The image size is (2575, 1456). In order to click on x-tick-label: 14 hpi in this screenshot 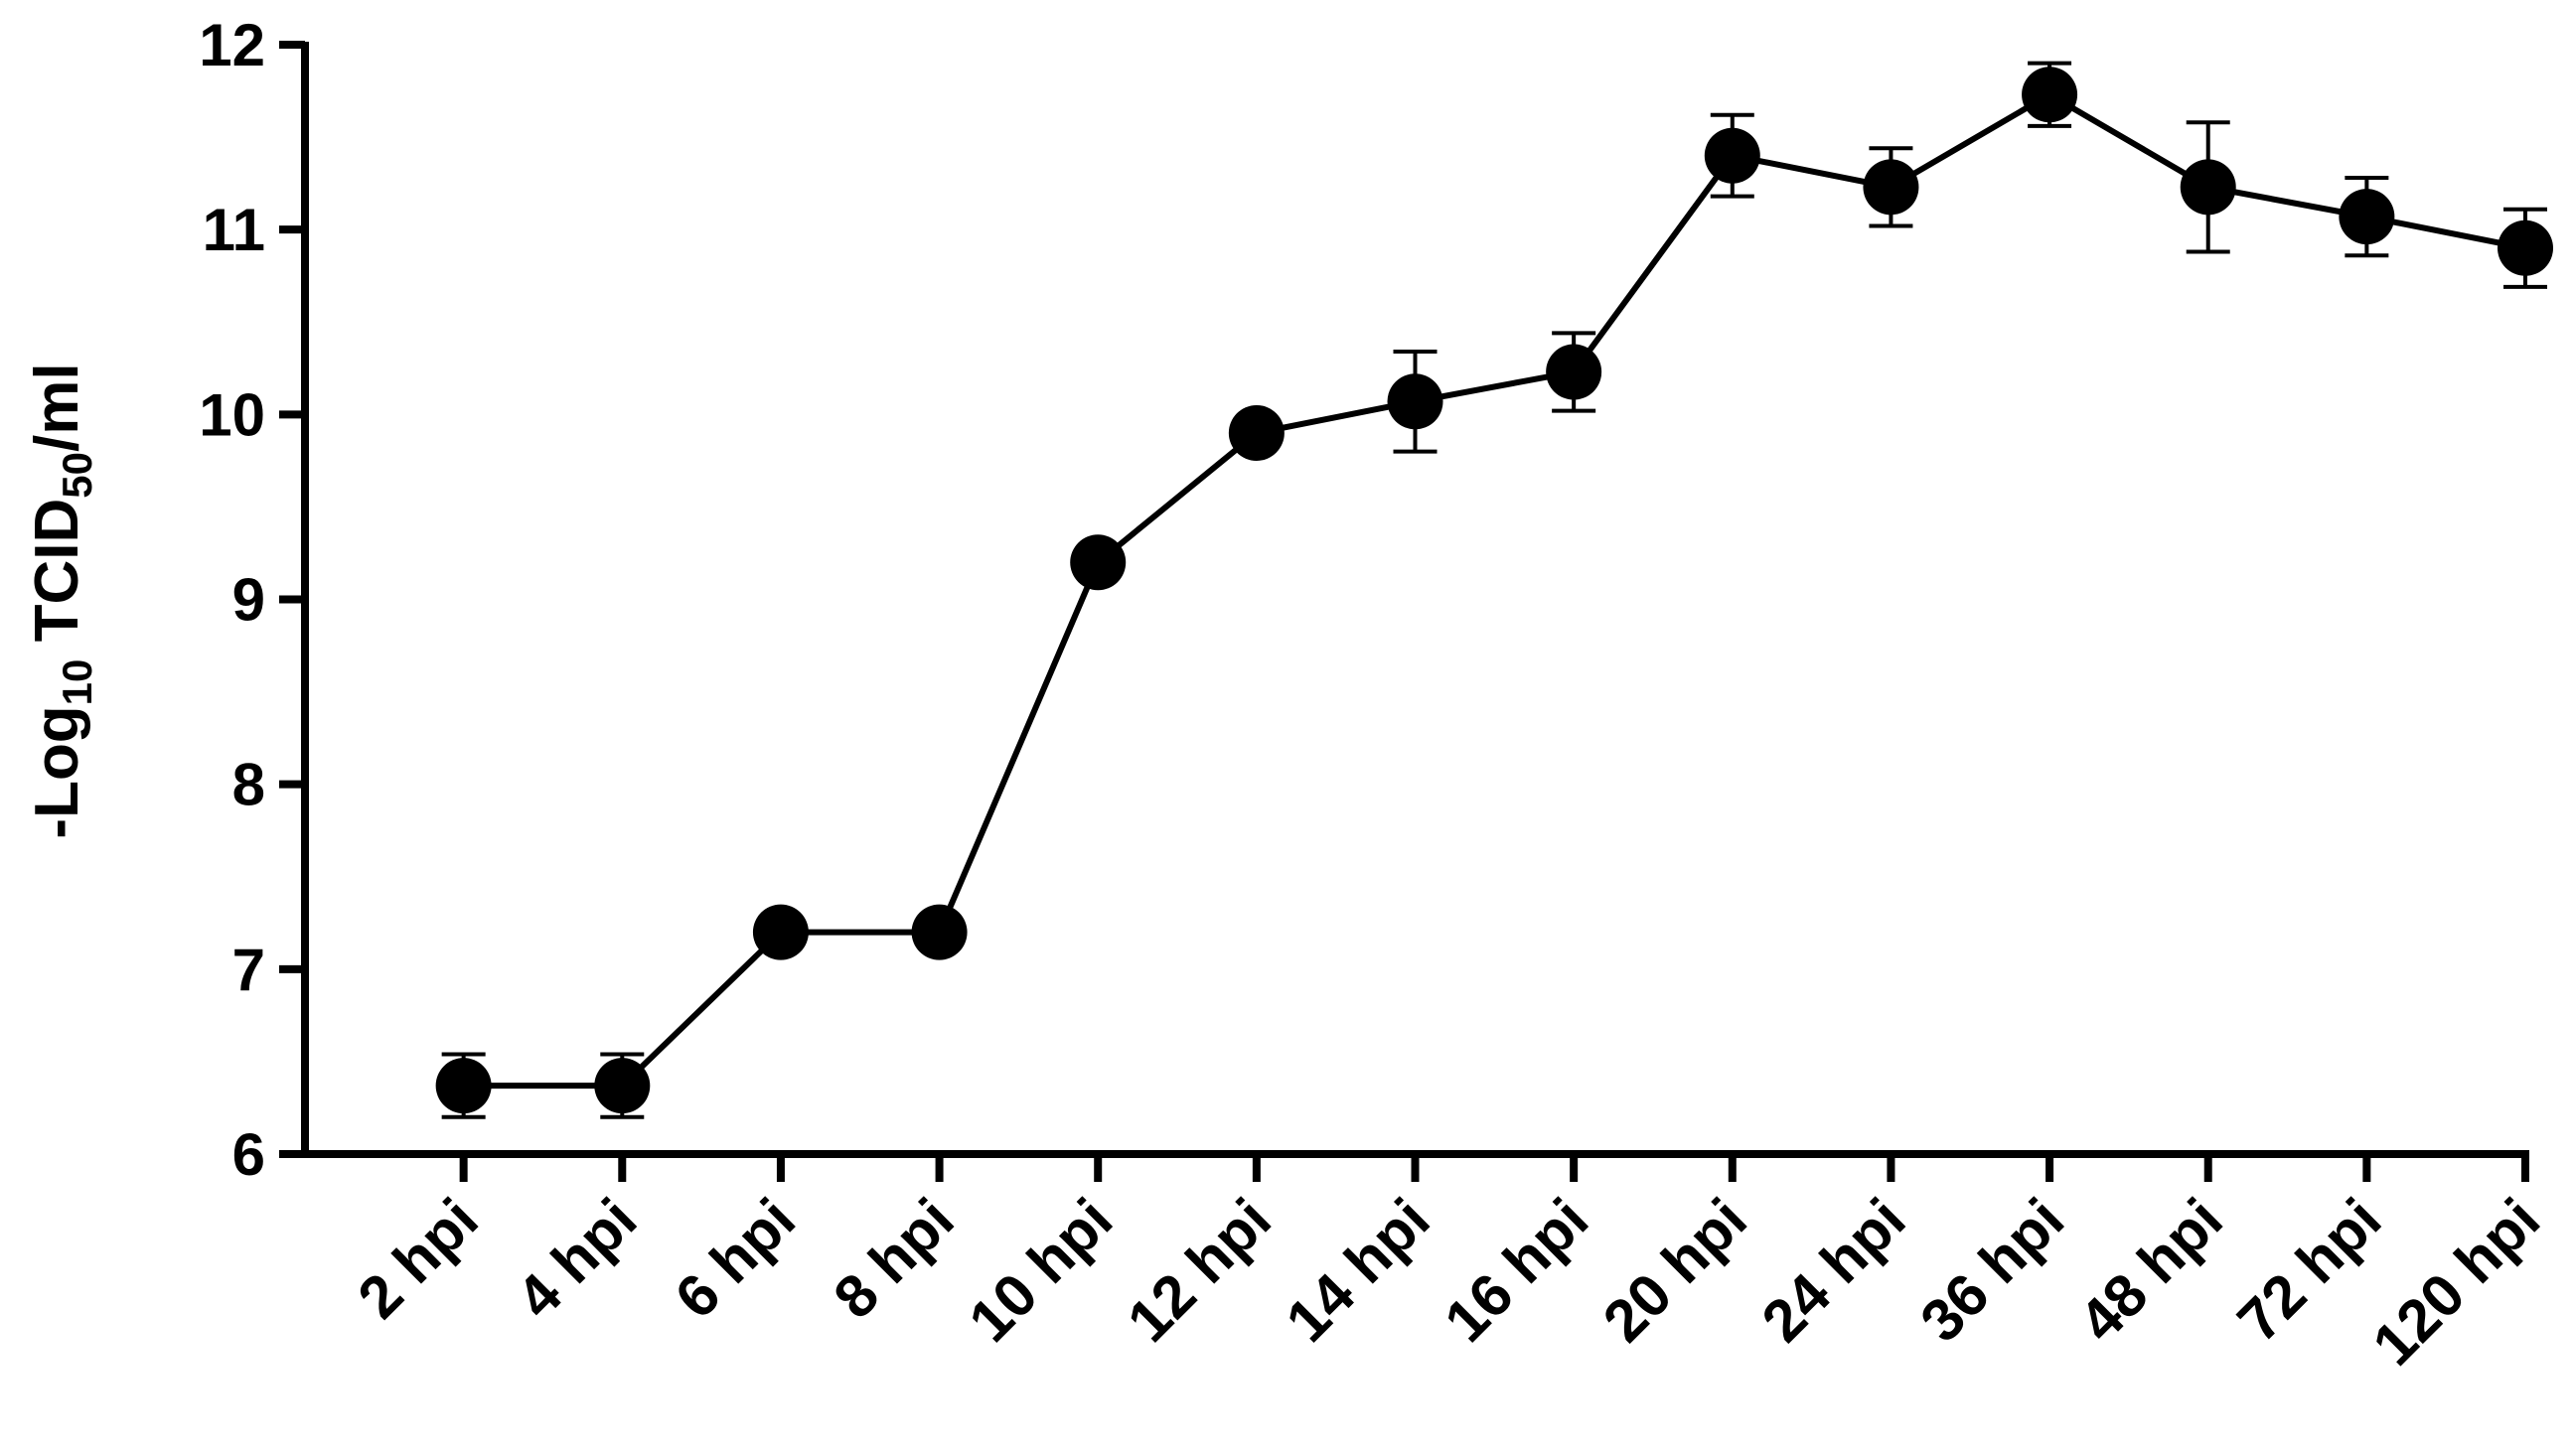, I will do `click(1358, 1270)`.